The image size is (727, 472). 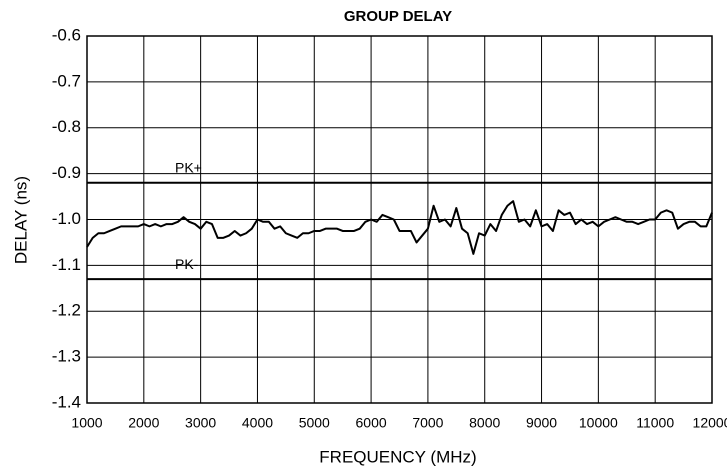 I want to click on x-tick-label: 2000, so click(x=143, y=423).